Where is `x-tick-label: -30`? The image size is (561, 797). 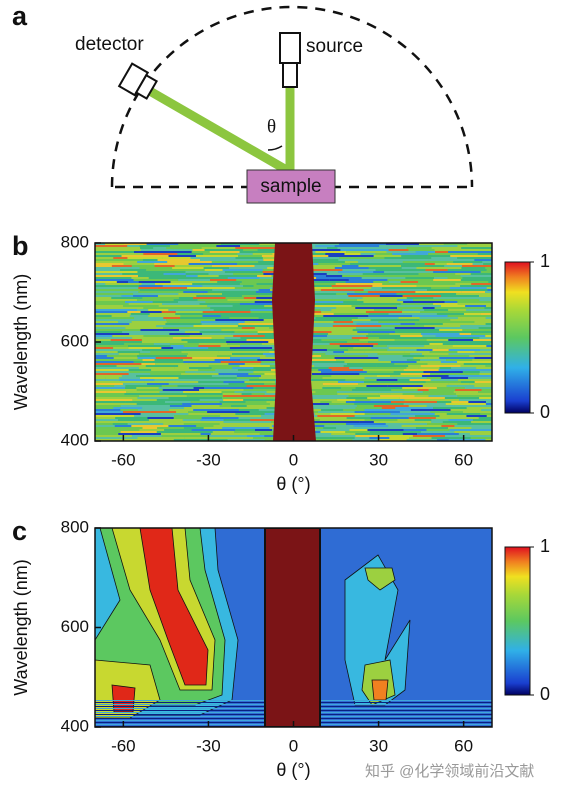
x-tick-label: -30 is located at coordinates (208, 459).